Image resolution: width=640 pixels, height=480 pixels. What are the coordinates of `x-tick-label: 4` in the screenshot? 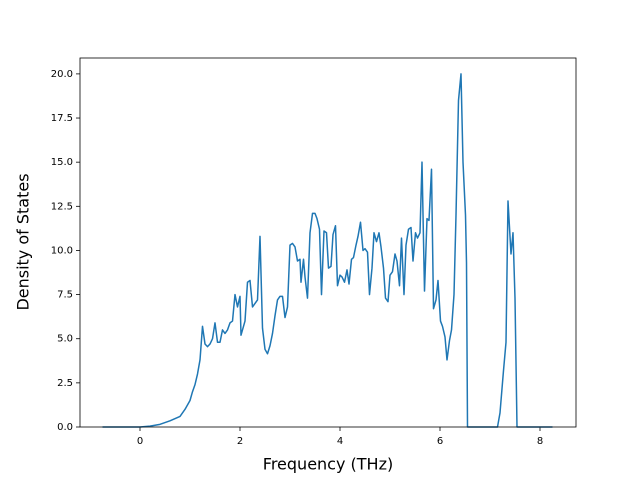 It's located at (340, 441).